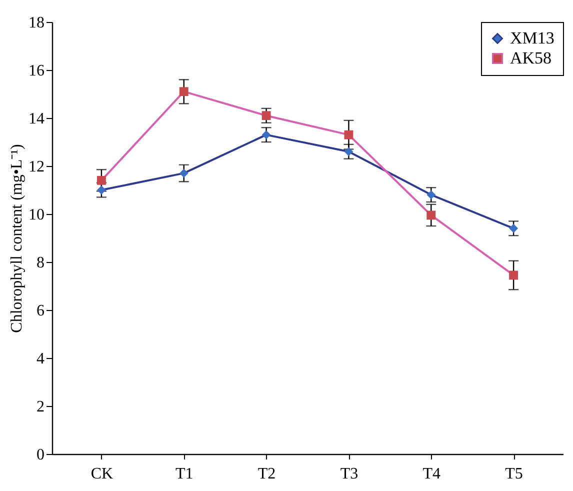  I want to click on y-axis-title: Chlorophyll content (mg•L⁻¹), so click(17, 238).